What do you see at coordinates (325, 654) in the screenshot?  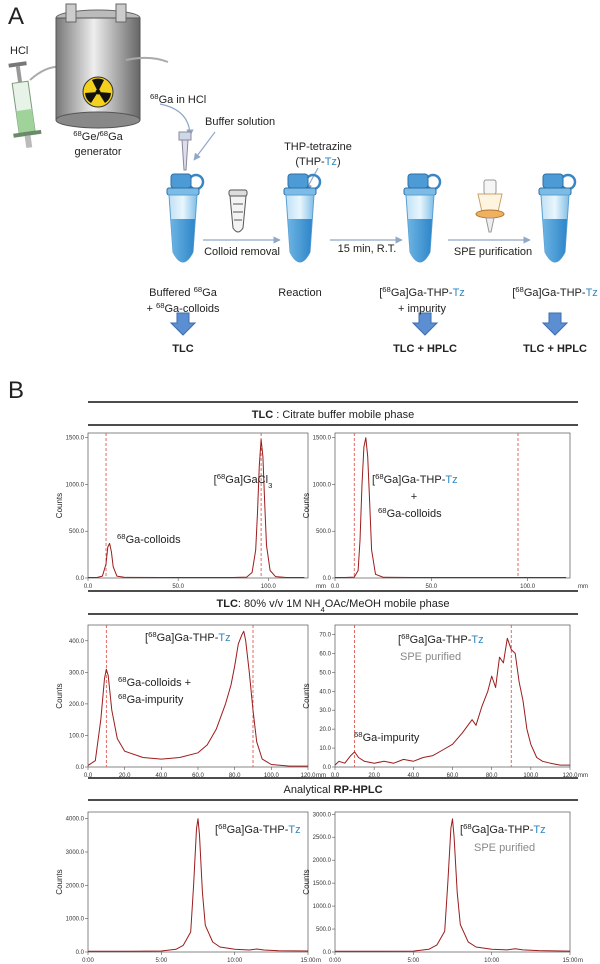 I see `y-tick-label: 60.0` at bounding box center [325, 654].